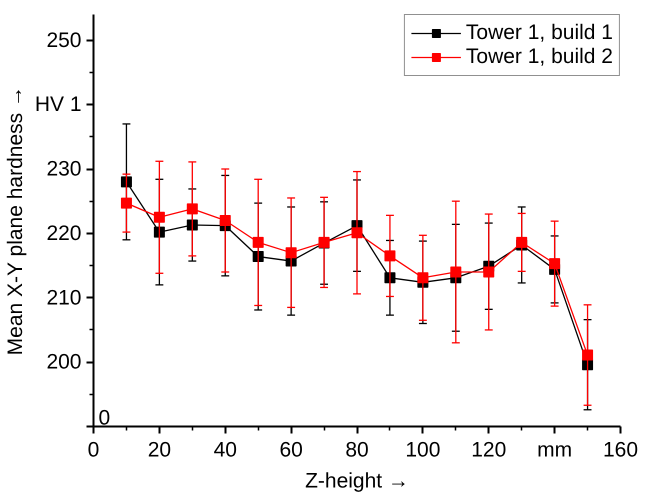 Image resolution: width=650 pixels, height=495 pixels. Describe the element at coordinates (160, 450) in the screenshot. I see `x-tick-label: 20` at that location.